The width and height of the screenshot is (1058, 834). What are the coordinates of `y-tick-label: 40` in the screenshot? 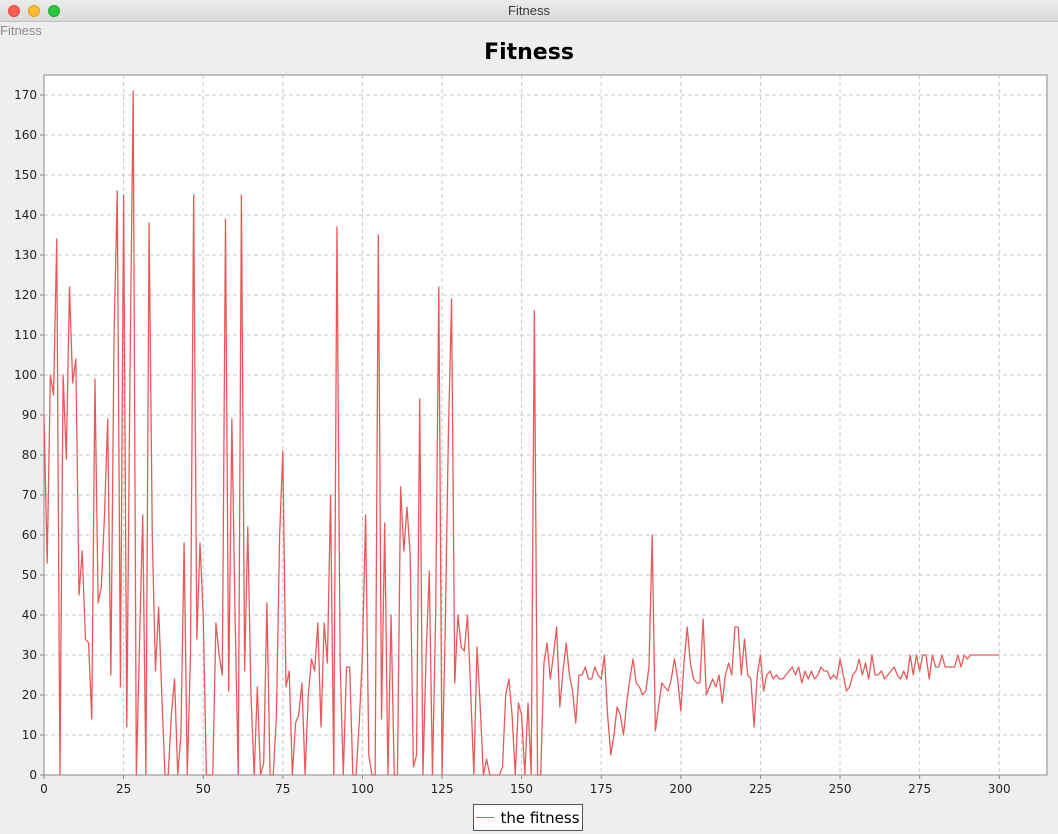 It's located at (29, 615).